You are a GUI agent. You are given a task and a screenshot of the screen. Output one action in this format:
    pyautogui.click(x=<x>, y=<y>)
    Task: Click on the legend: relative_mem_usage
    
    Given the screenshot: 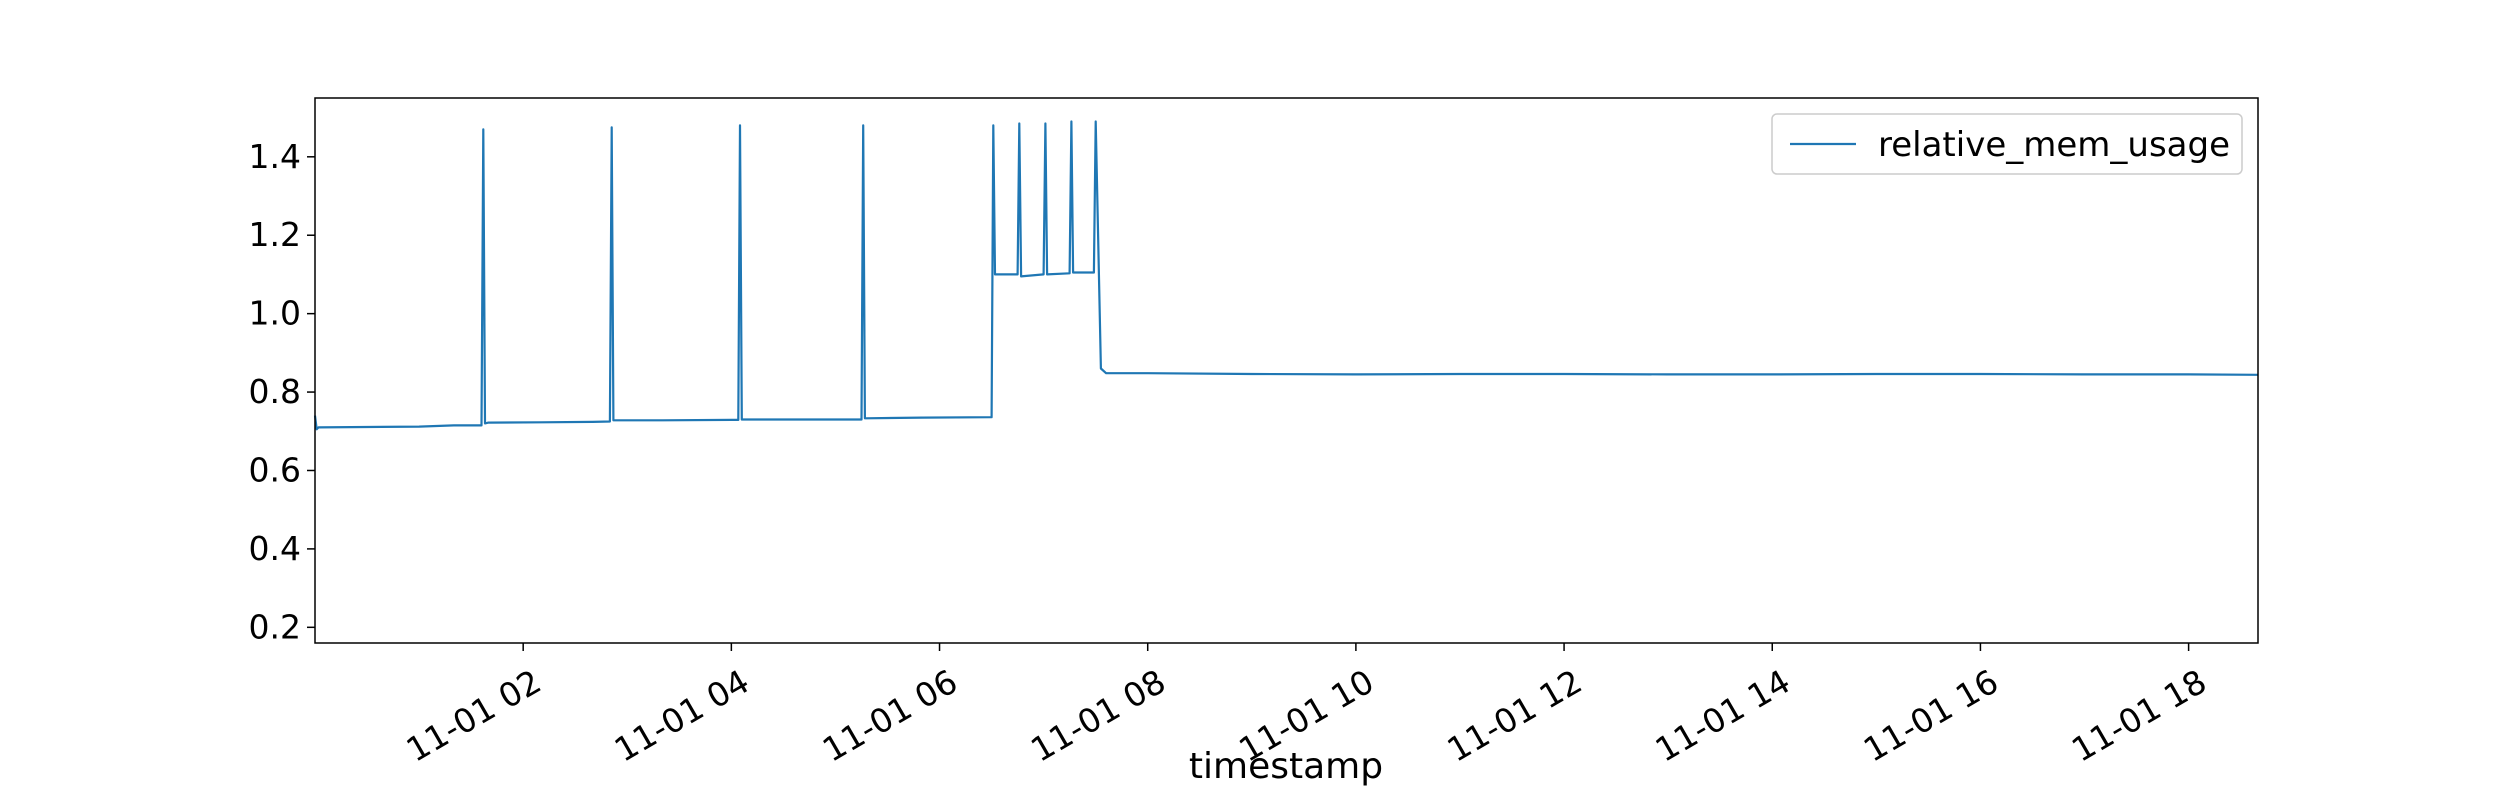 What is the action you would take?
    pyautogui.click(x=2007, y=144)
    